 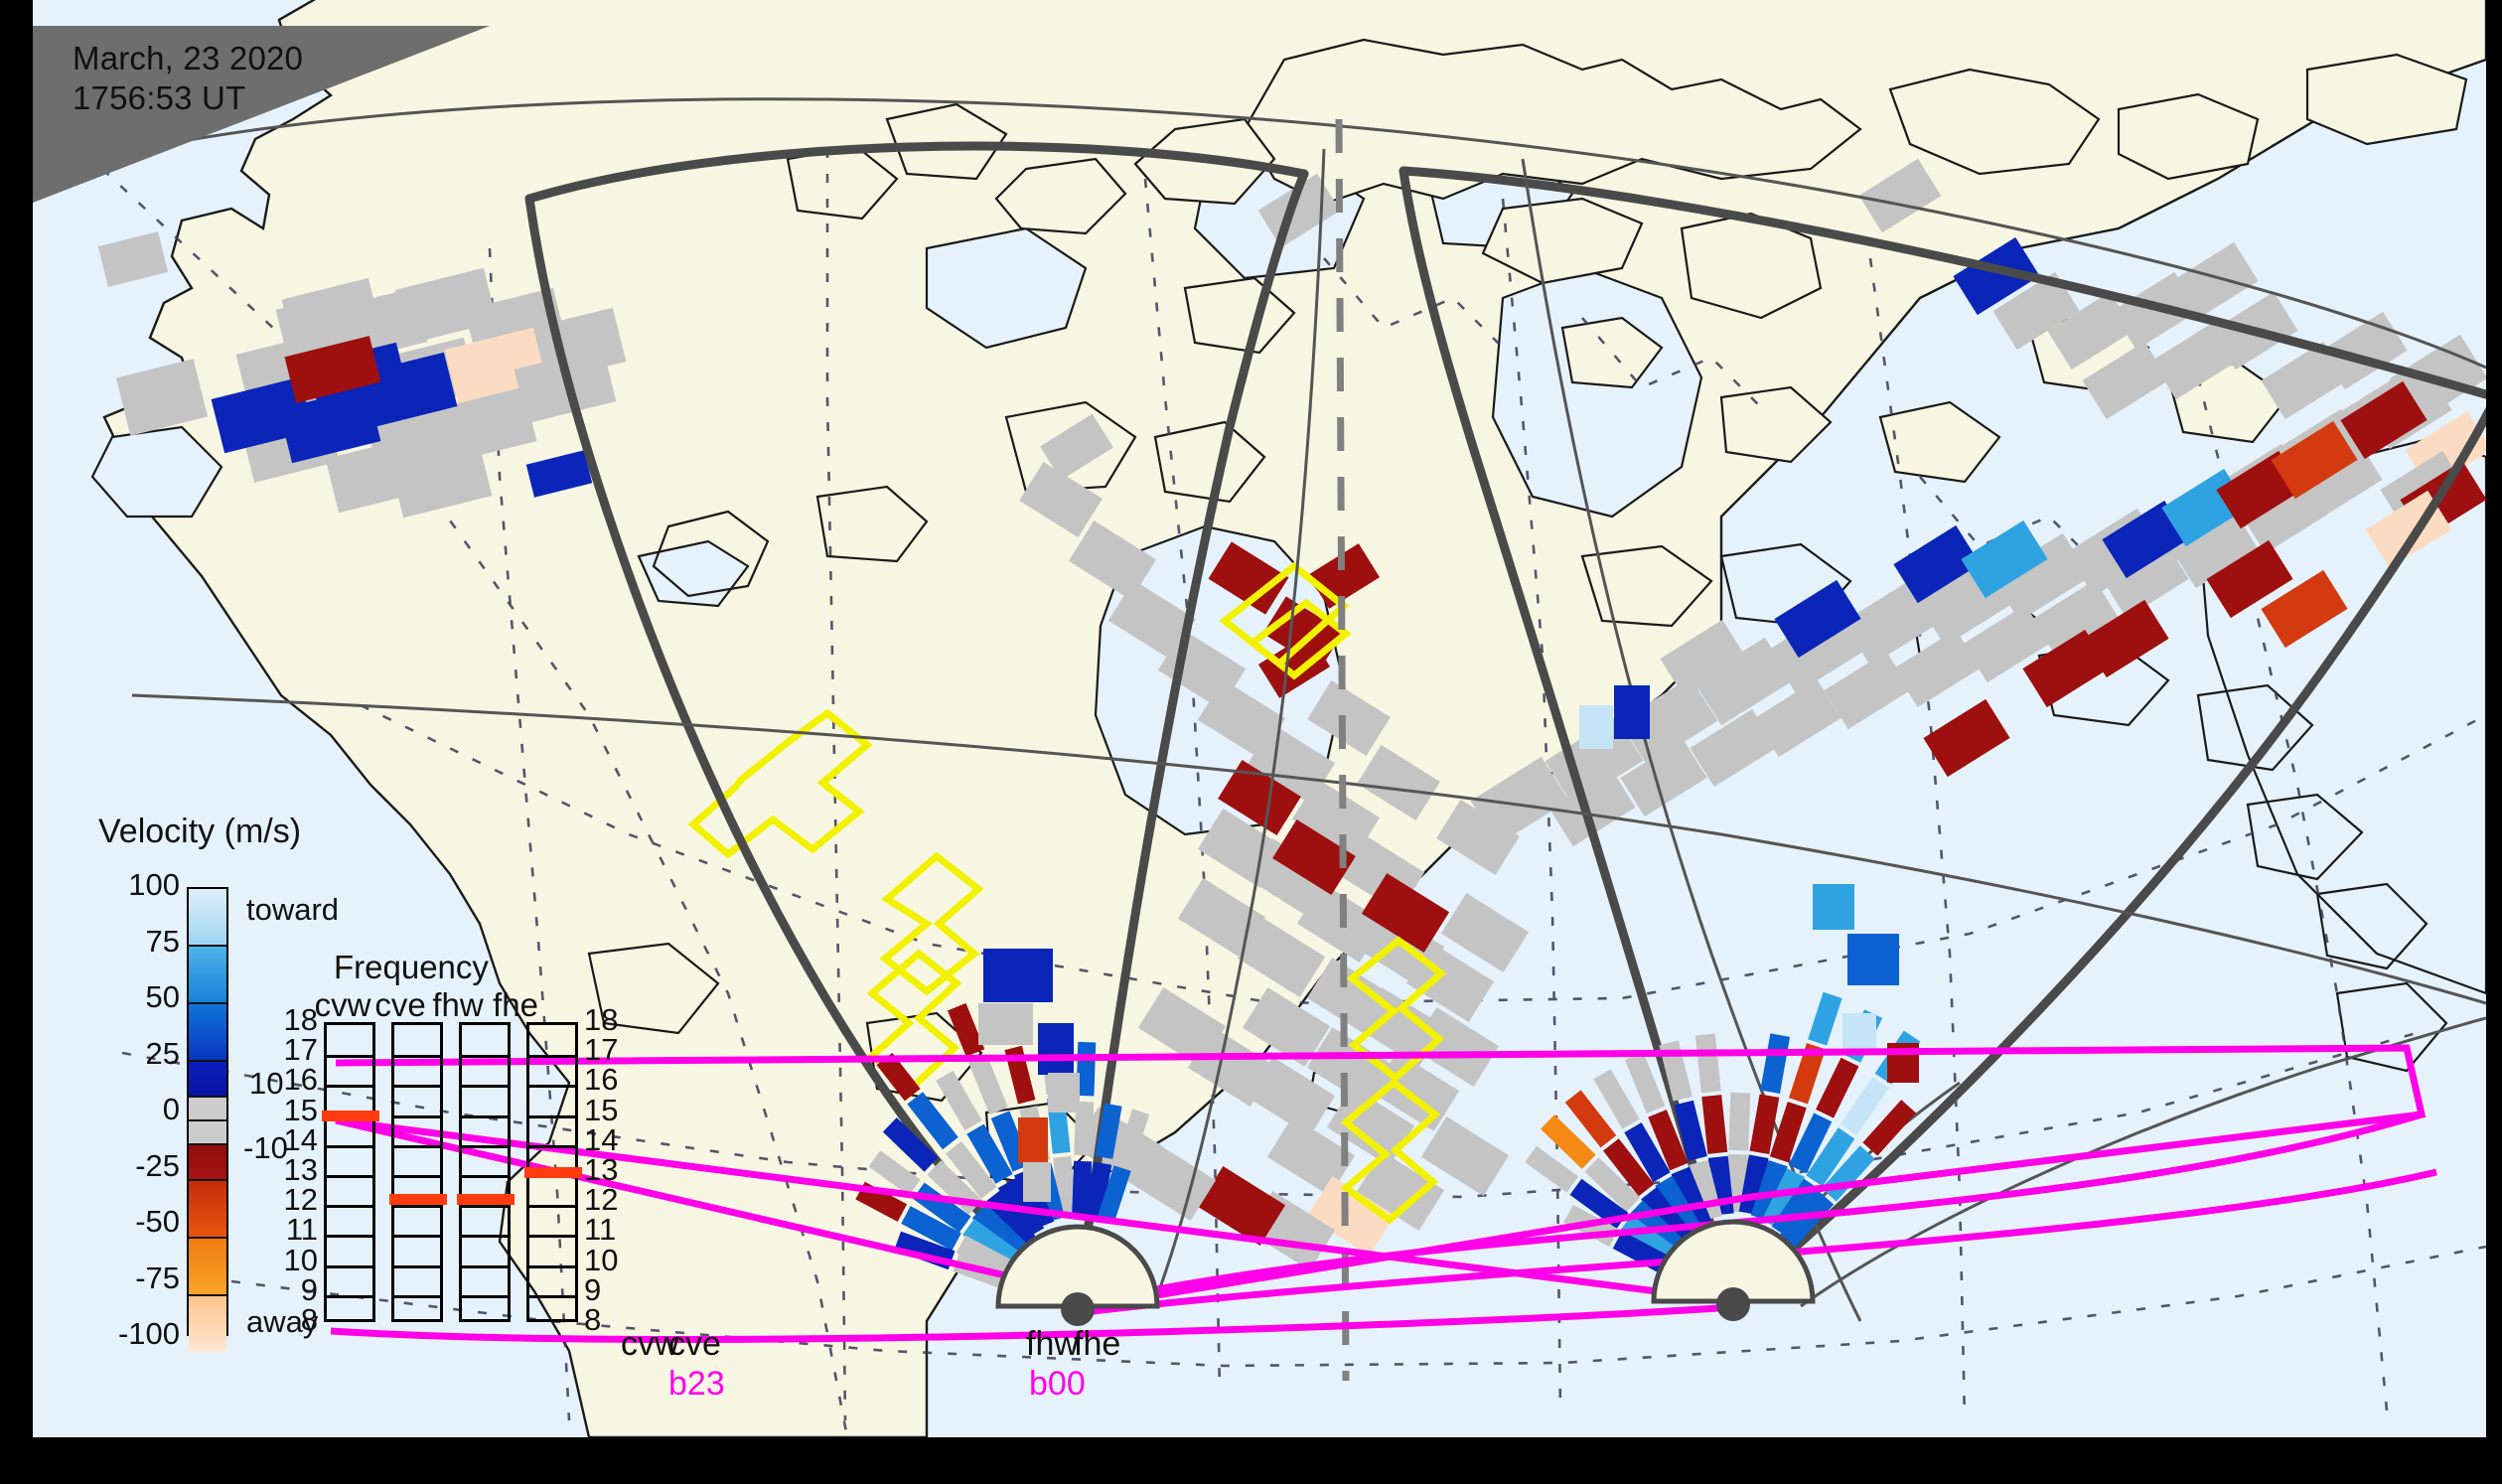 What do you see at coordinates (601, 1019) in the screenshot?
I see `frequency-tick-right-18: 18` at bounding box center [601, 1019].